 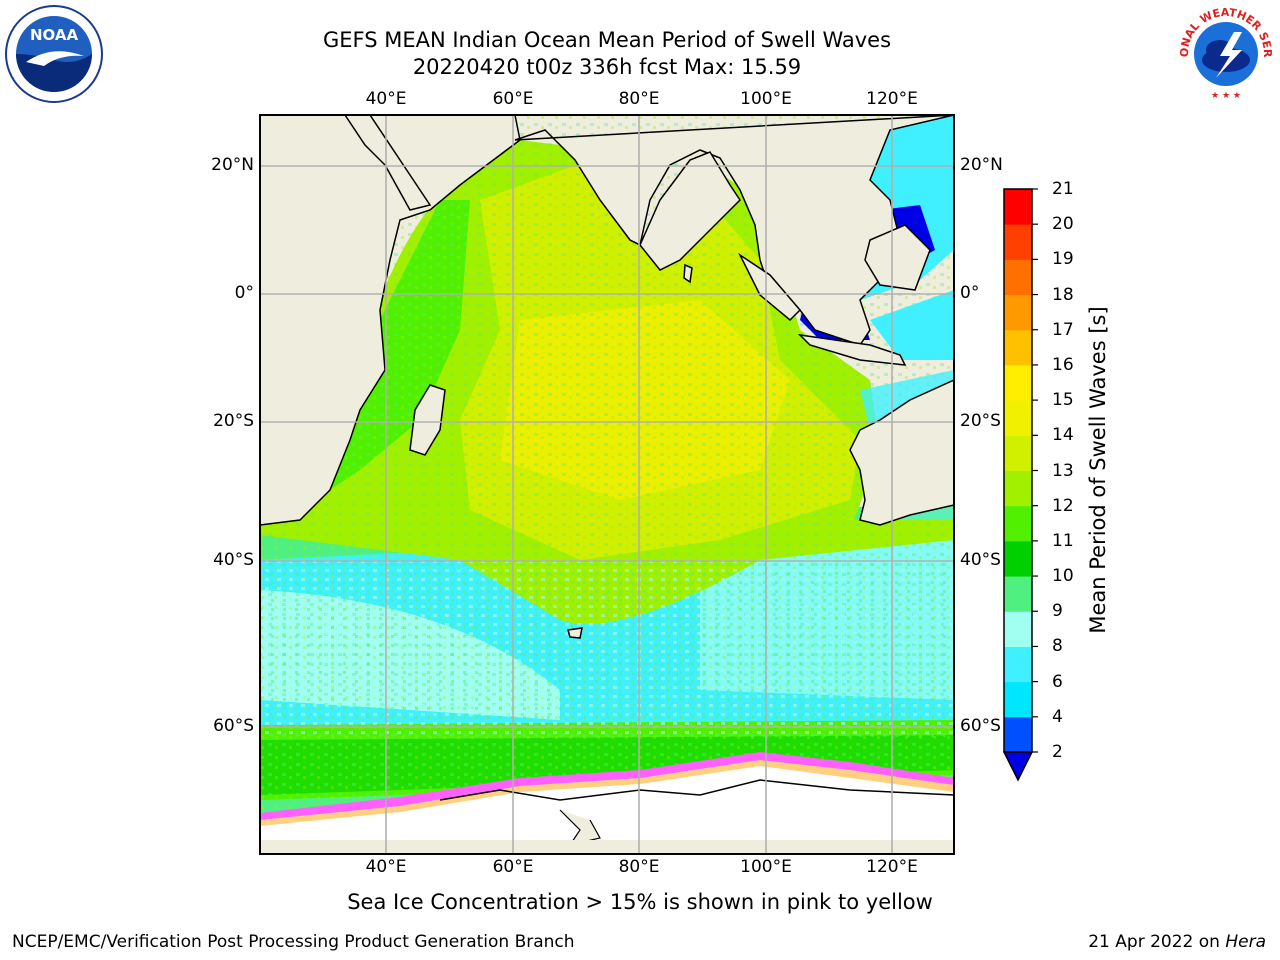 I want to click on lat-label-right: 40°S, so click(x=980, y=560).